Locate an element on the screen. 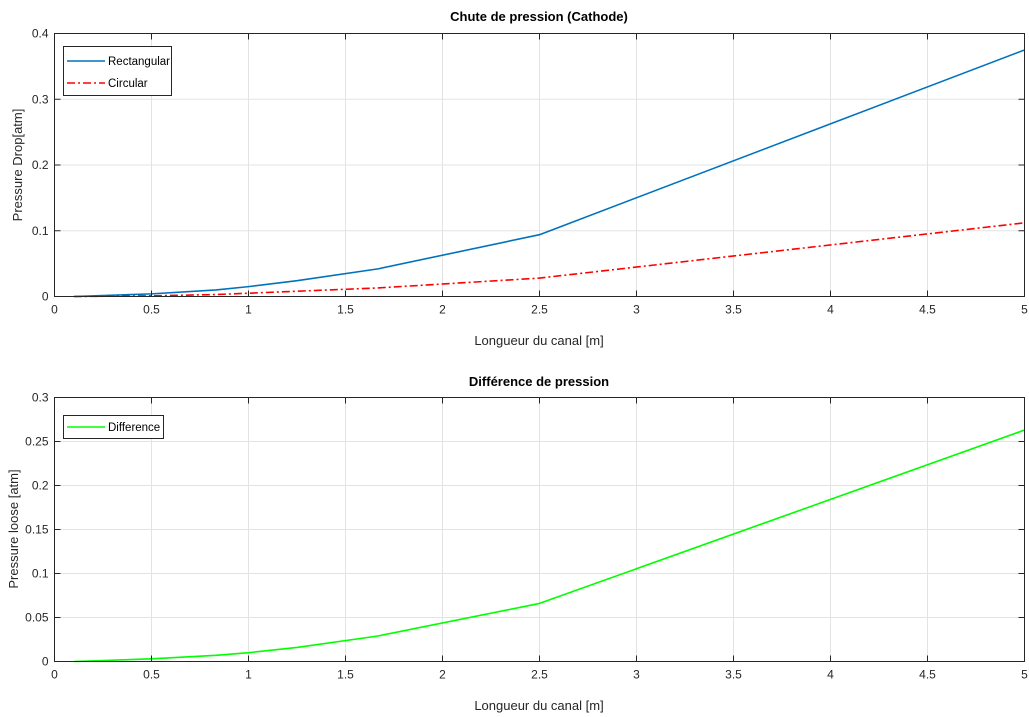 This screenshot has height=717, width=1029. top-legend: Rectangular Circular is located at coordinates (117, 71).